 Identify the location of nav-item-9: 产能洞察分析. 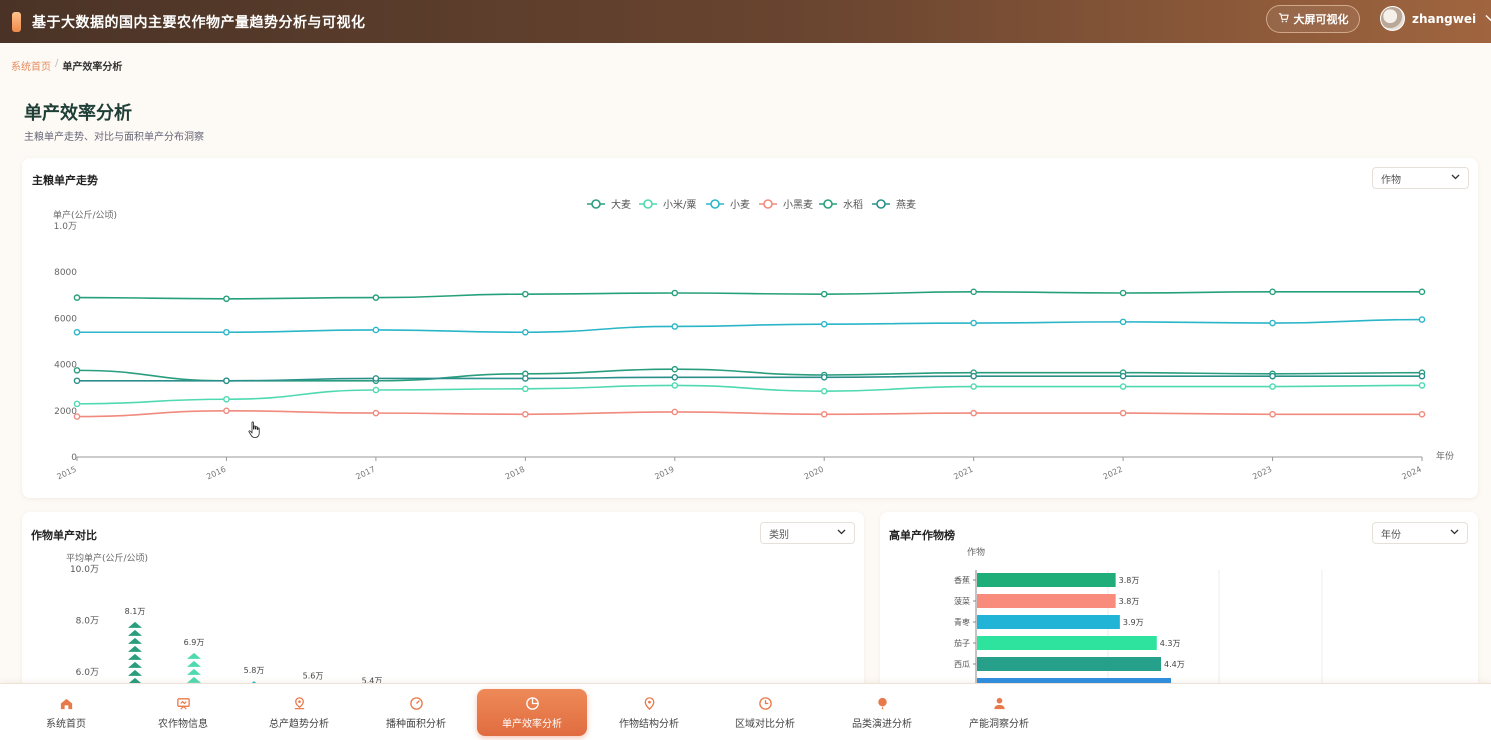
(999, 712).